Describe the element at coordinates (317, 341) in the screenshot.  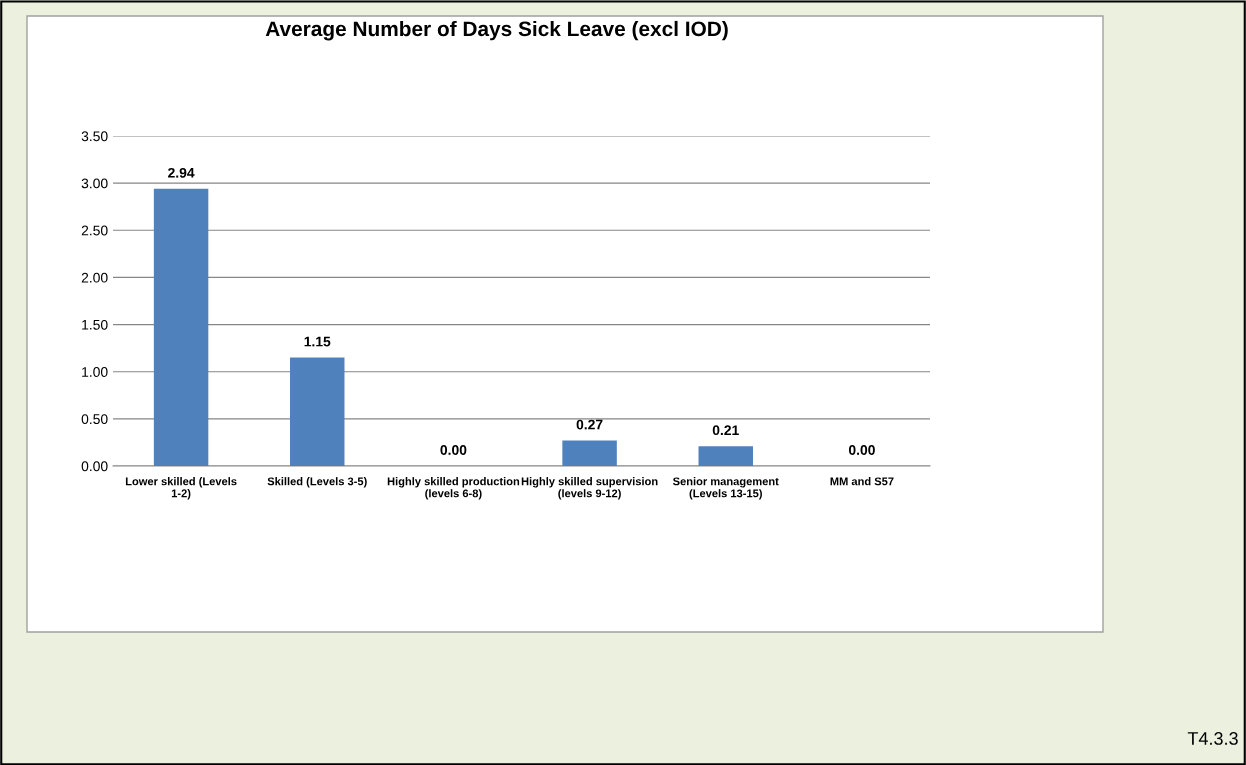
I see `data-label: 1.15` at that location.